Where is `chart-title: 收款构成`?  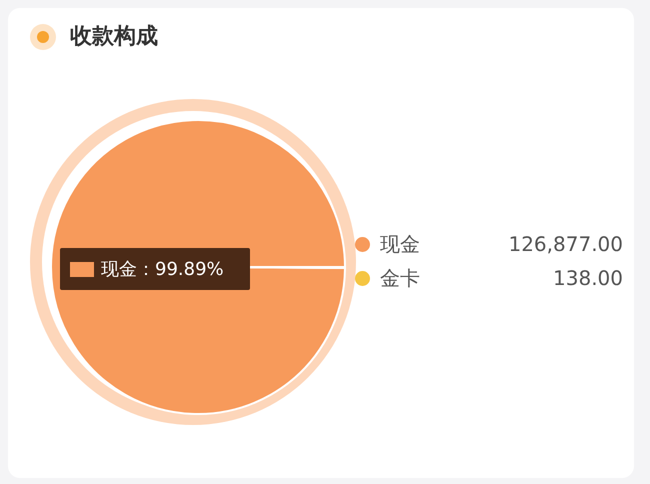 chart-title: 收款构成 is located at coordinates (114, 37).